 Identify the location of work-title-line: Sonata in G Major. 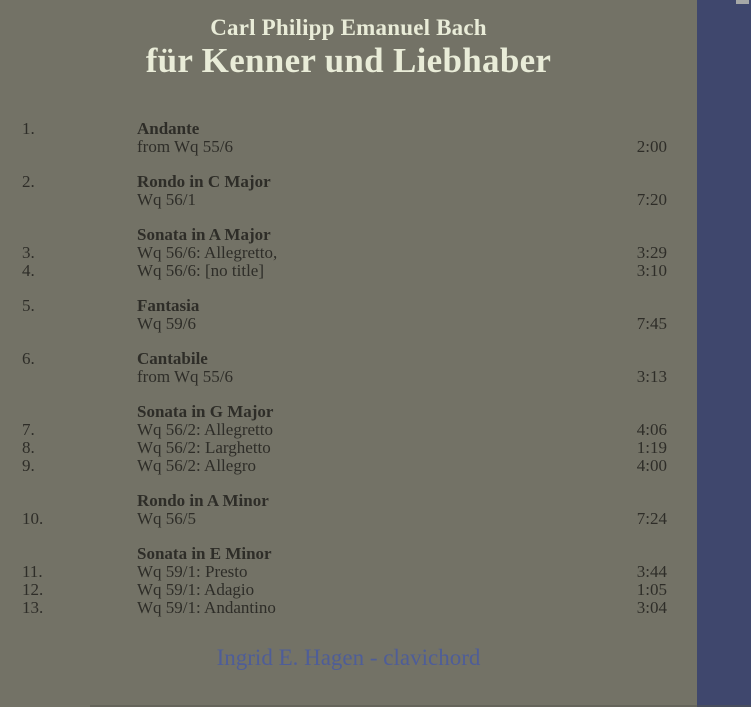
(344, 412).